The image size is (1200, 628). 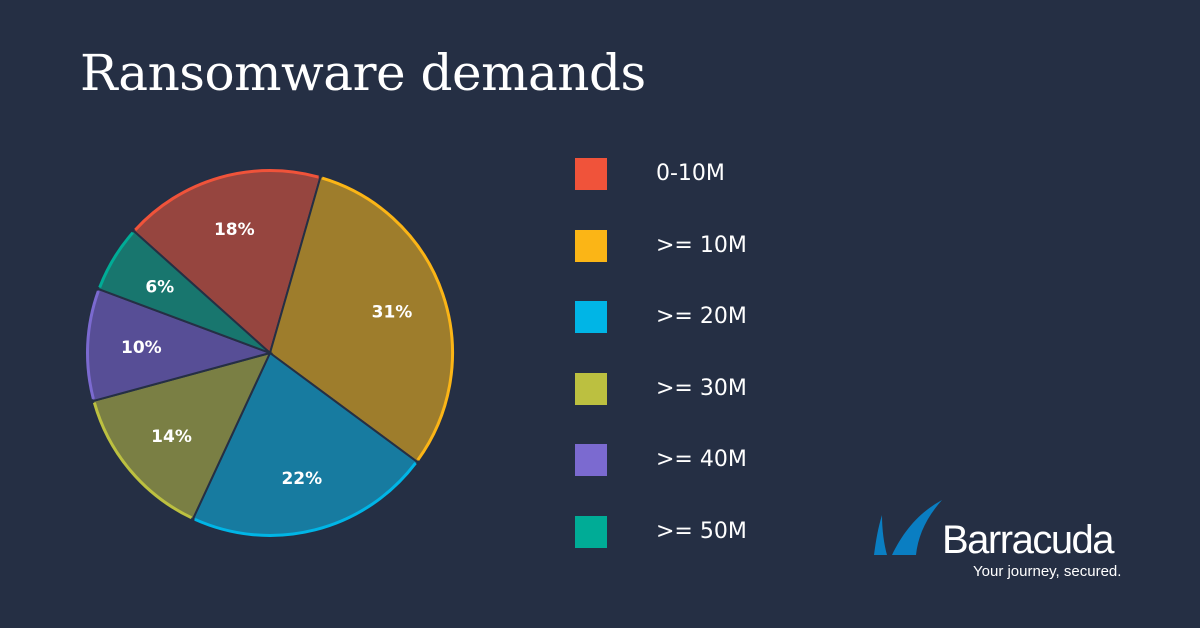 What do you see at coordinates (701, 531) in the screenshot?
I see `legend-label: >= 50M` at bounding box center [701, 531].